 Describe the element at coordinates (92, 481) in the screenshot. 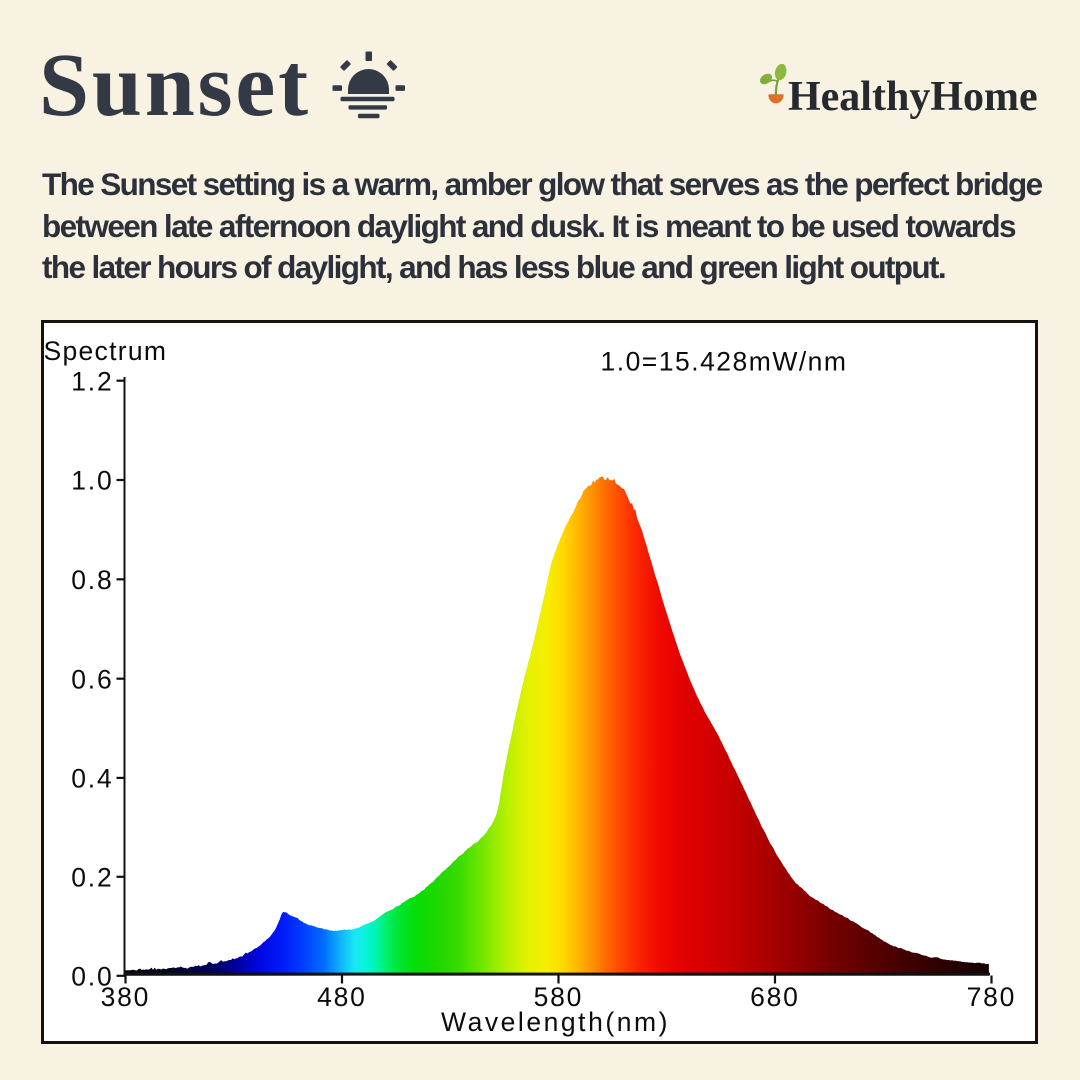

I see `svg-text: 1.0` at that location.